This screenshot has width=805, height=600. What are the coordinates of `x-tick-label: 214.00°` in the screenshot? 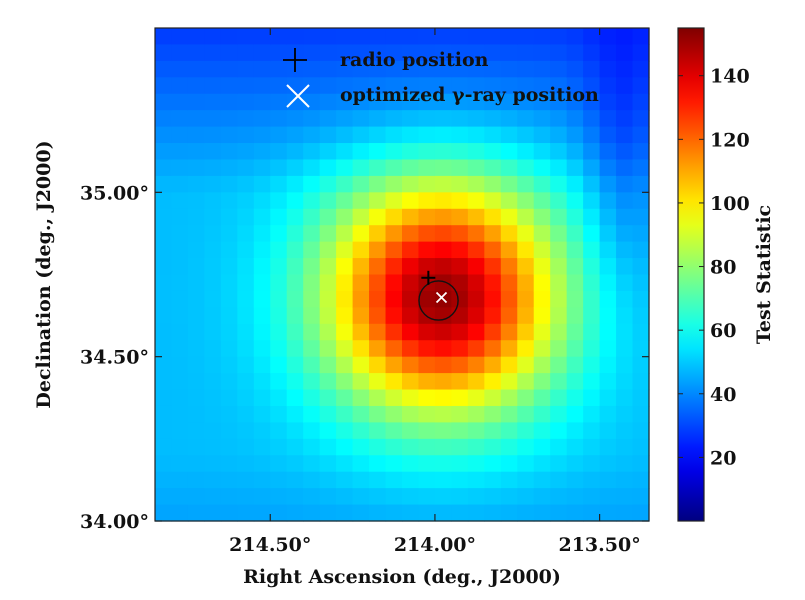 It's located at (435, 545).